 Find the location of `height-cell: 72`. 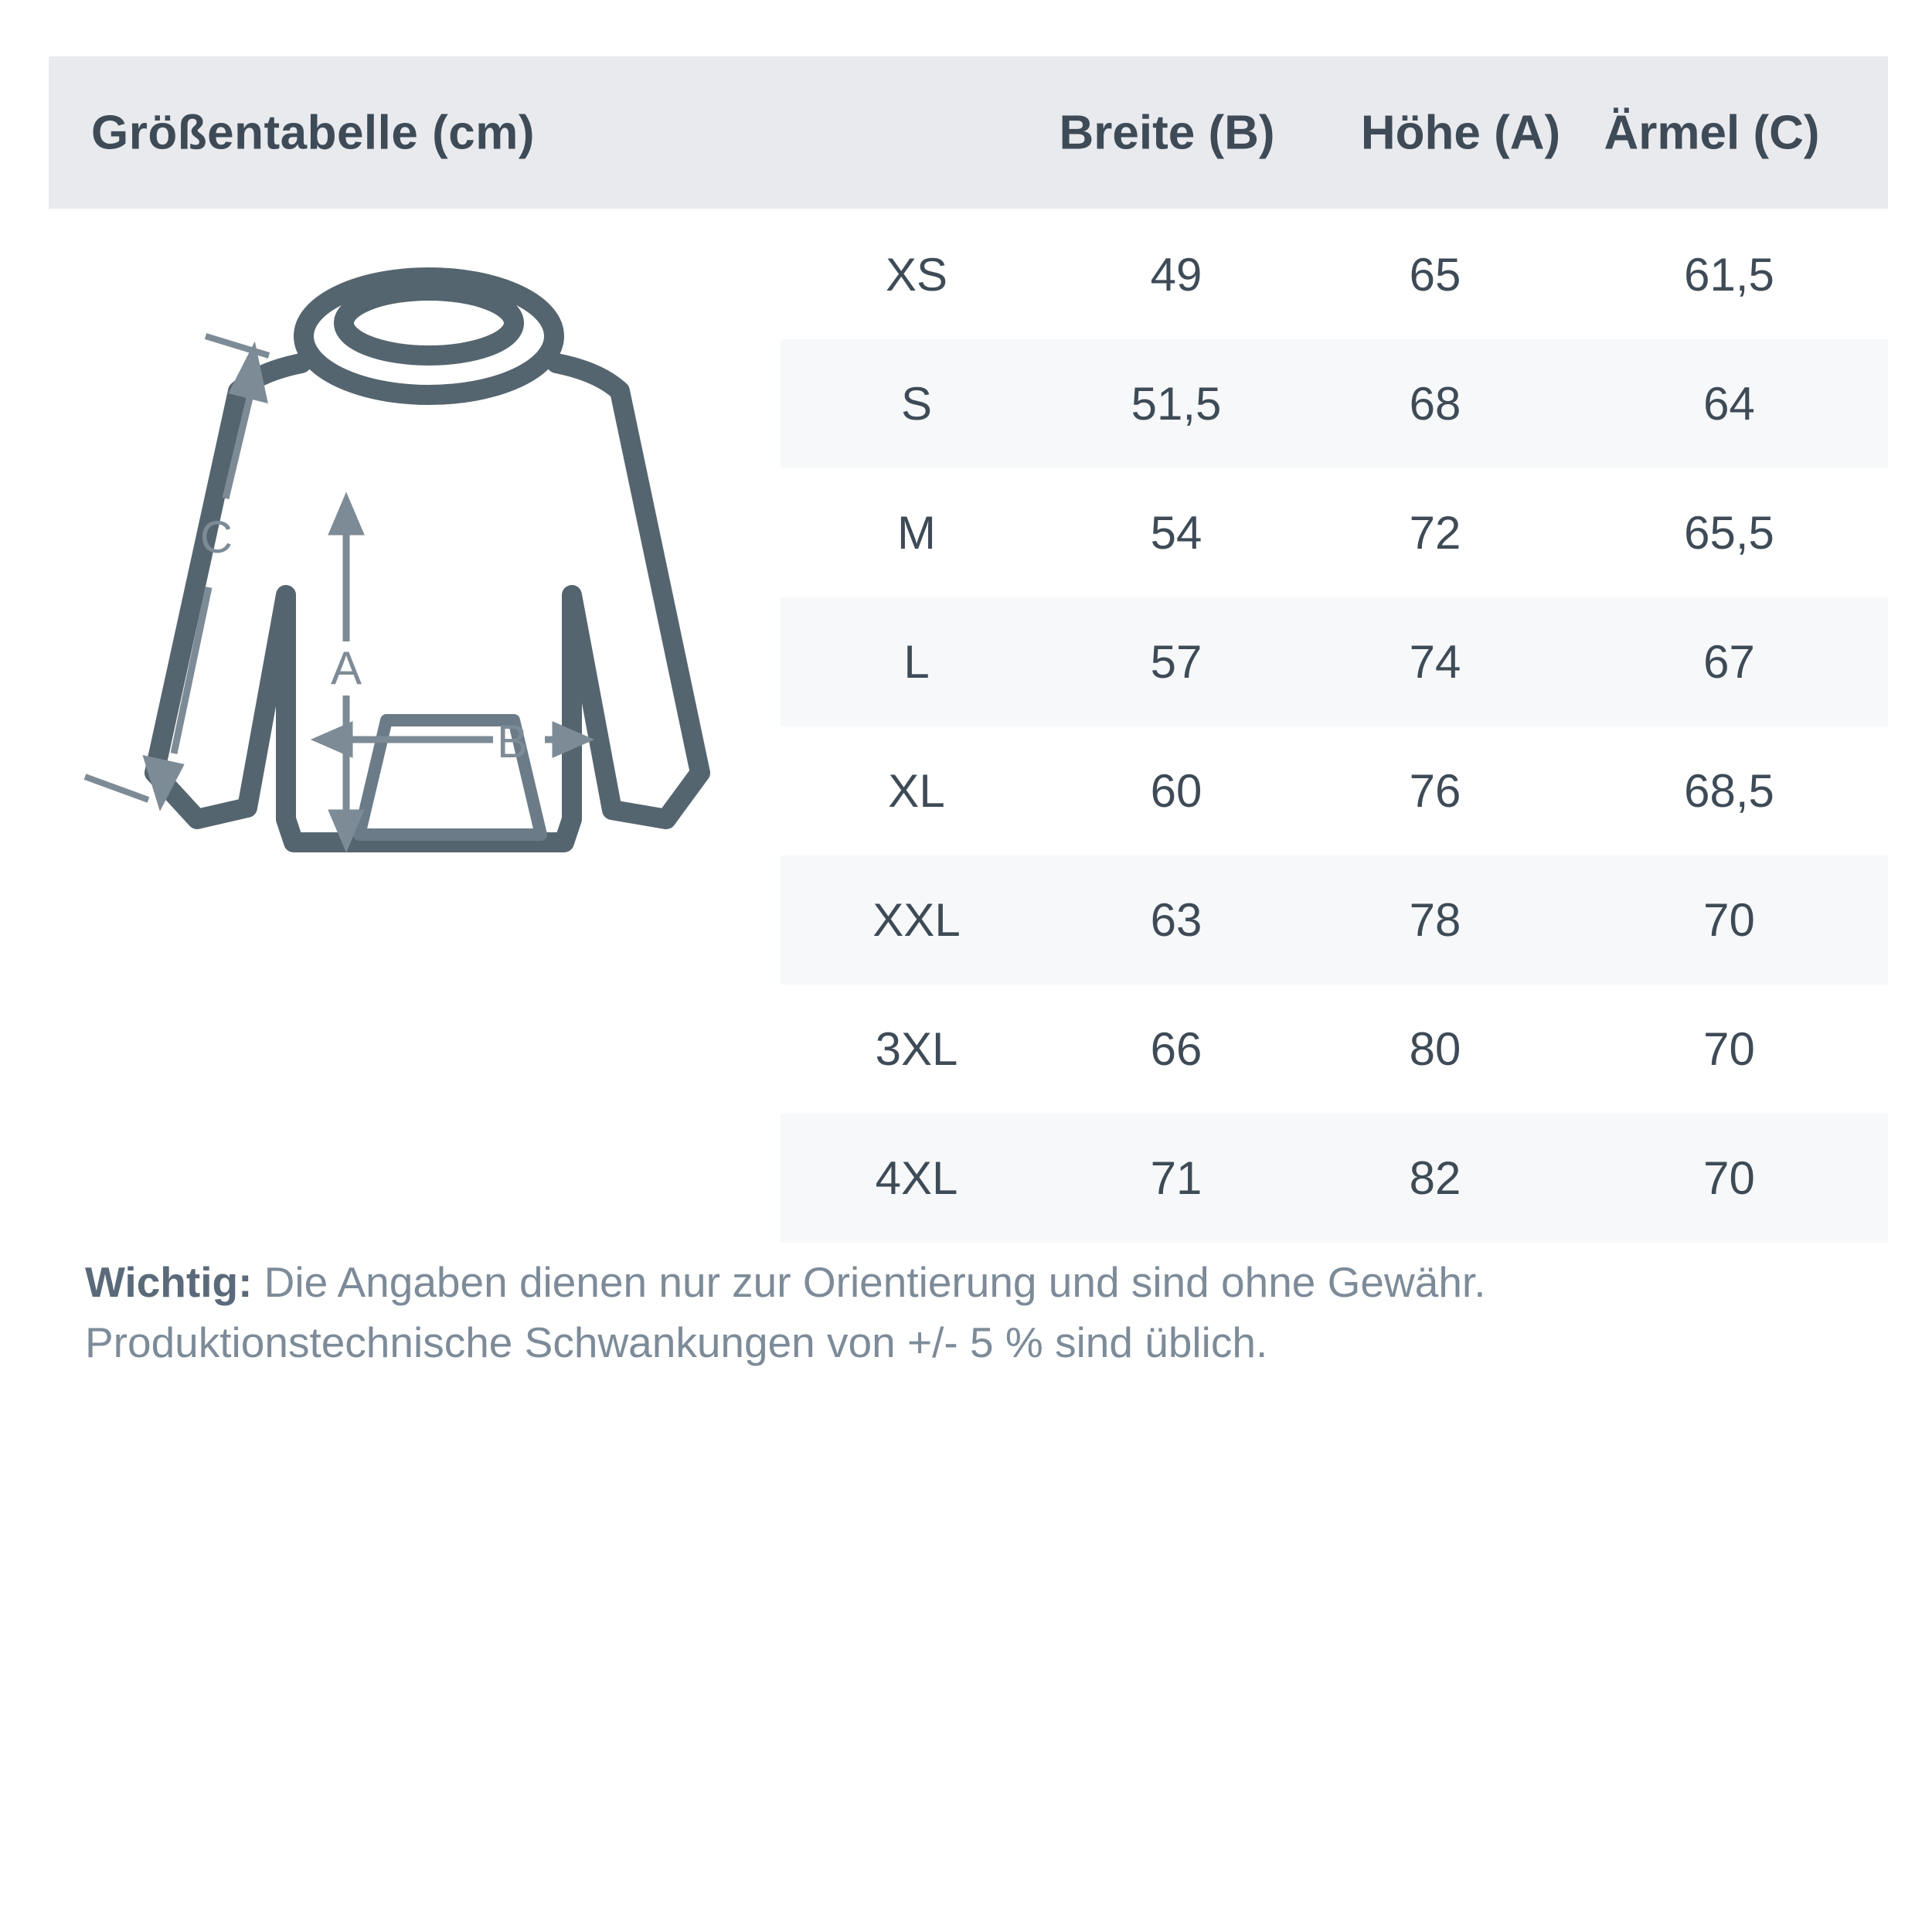

height-cell: 72 is located at coordinates (1435, 533).